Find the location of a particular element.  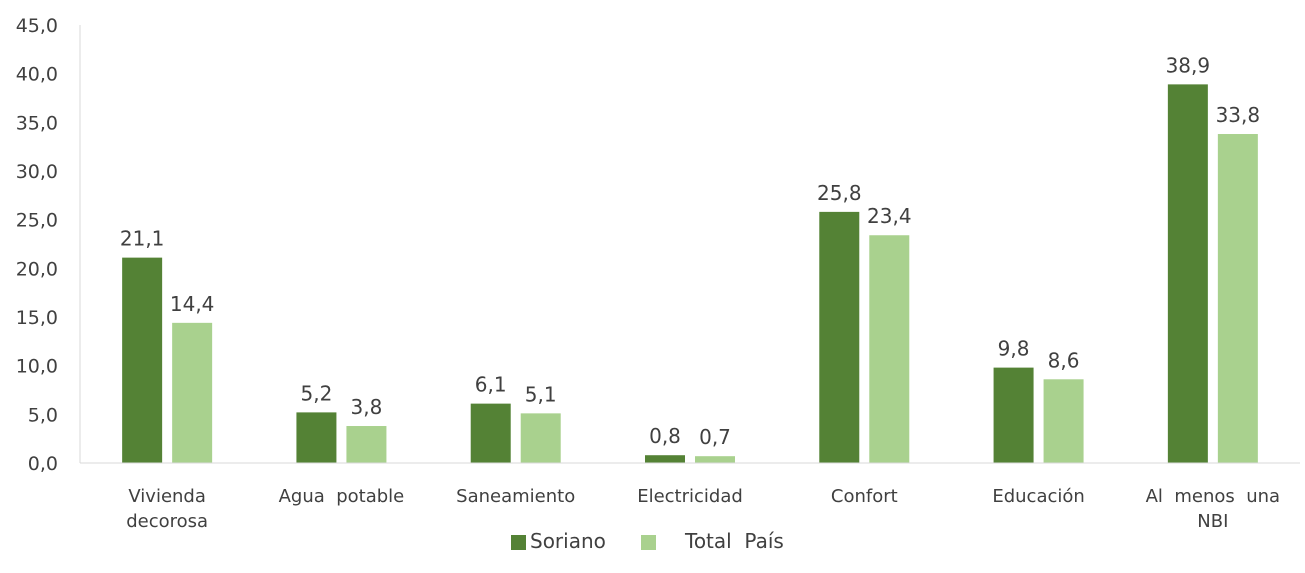

data-label: 23,4 is located at coordinates (889, 216).